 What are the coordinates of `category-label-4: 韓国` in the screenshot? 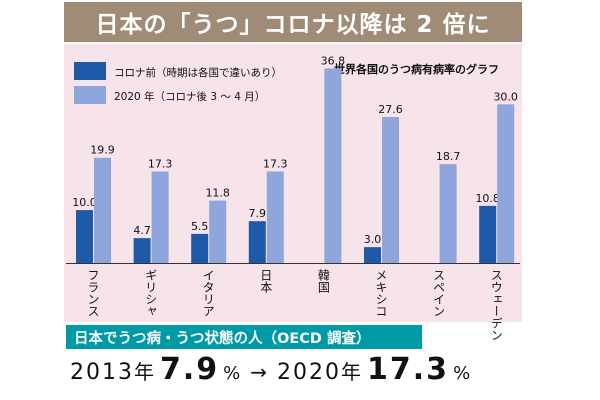 It's located at (323, 281).